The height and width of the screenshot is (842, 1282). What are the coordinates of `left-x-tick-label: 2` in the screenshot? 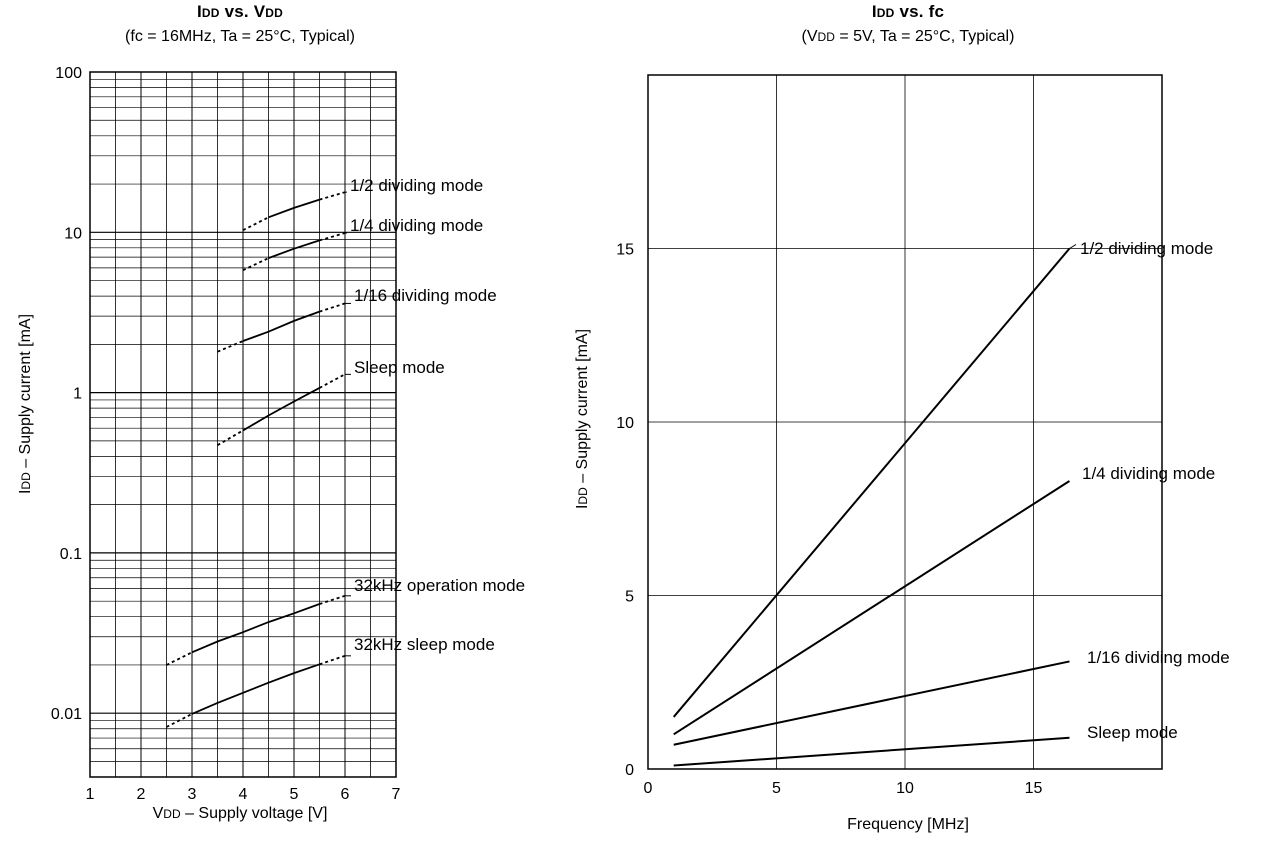 It's located at (141, 794).